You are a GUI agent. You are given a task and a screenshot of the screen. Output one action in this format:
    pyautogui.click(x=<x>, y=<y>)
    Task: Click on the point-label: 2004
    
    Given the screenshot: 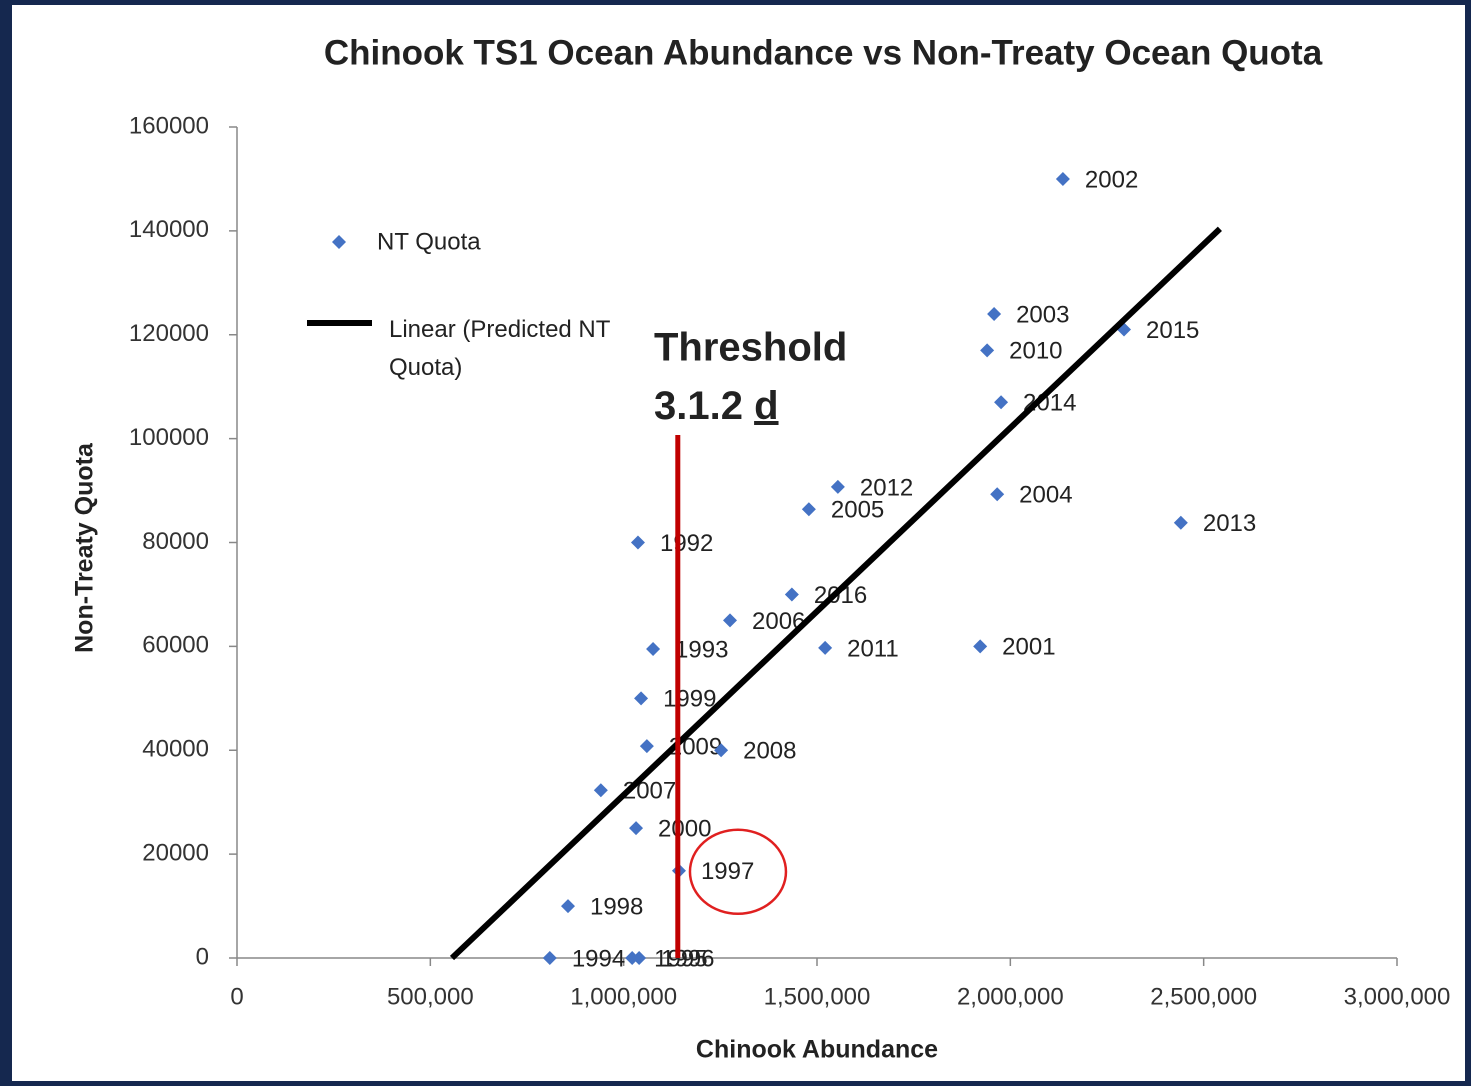 What is the action you would take?
    pyautogui.click(x=1045, y=495)
    